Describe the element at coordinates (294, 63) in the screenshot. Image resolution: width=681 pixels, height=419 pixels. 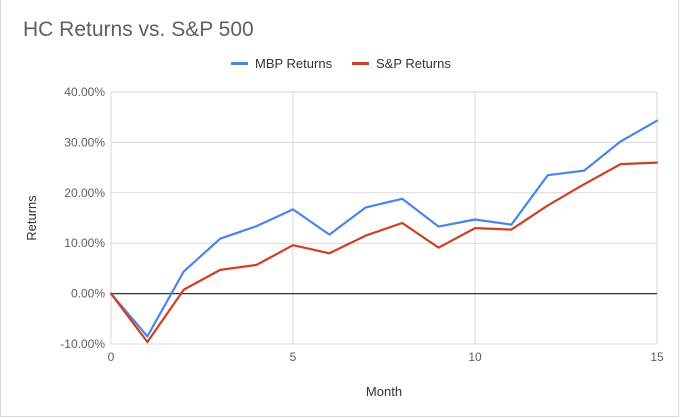
I see `legend-label: MBP Returns` at that location.